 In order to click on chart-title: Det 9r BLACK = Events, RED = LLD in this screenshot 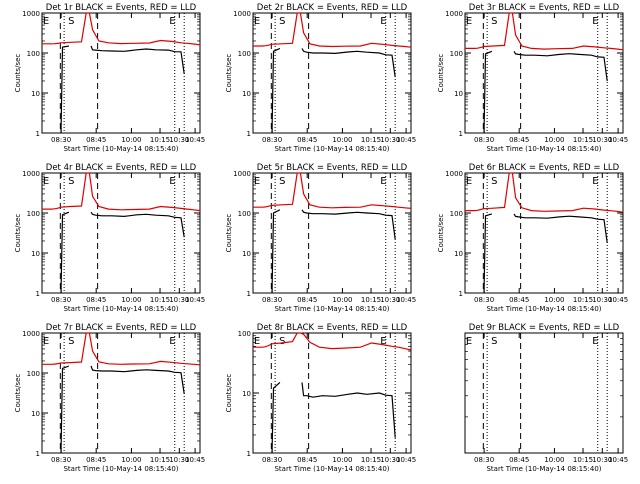, I will do `click(544, 328)`.